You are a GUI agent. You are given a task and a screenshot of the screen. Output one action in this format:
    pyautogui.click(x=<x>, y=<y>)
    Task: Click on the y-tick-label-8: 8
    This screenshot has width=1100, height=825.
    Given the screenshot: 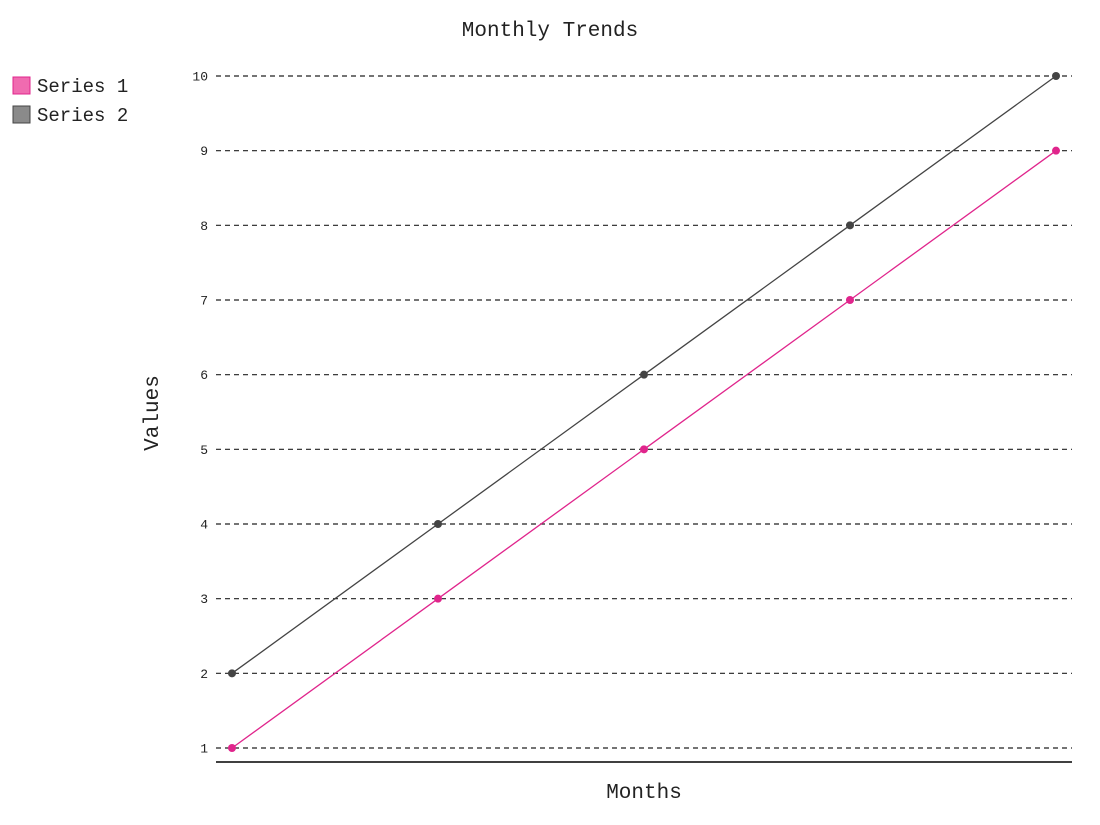 What is the action you would take?
    pyautogui.click(x=204, y=226)
    